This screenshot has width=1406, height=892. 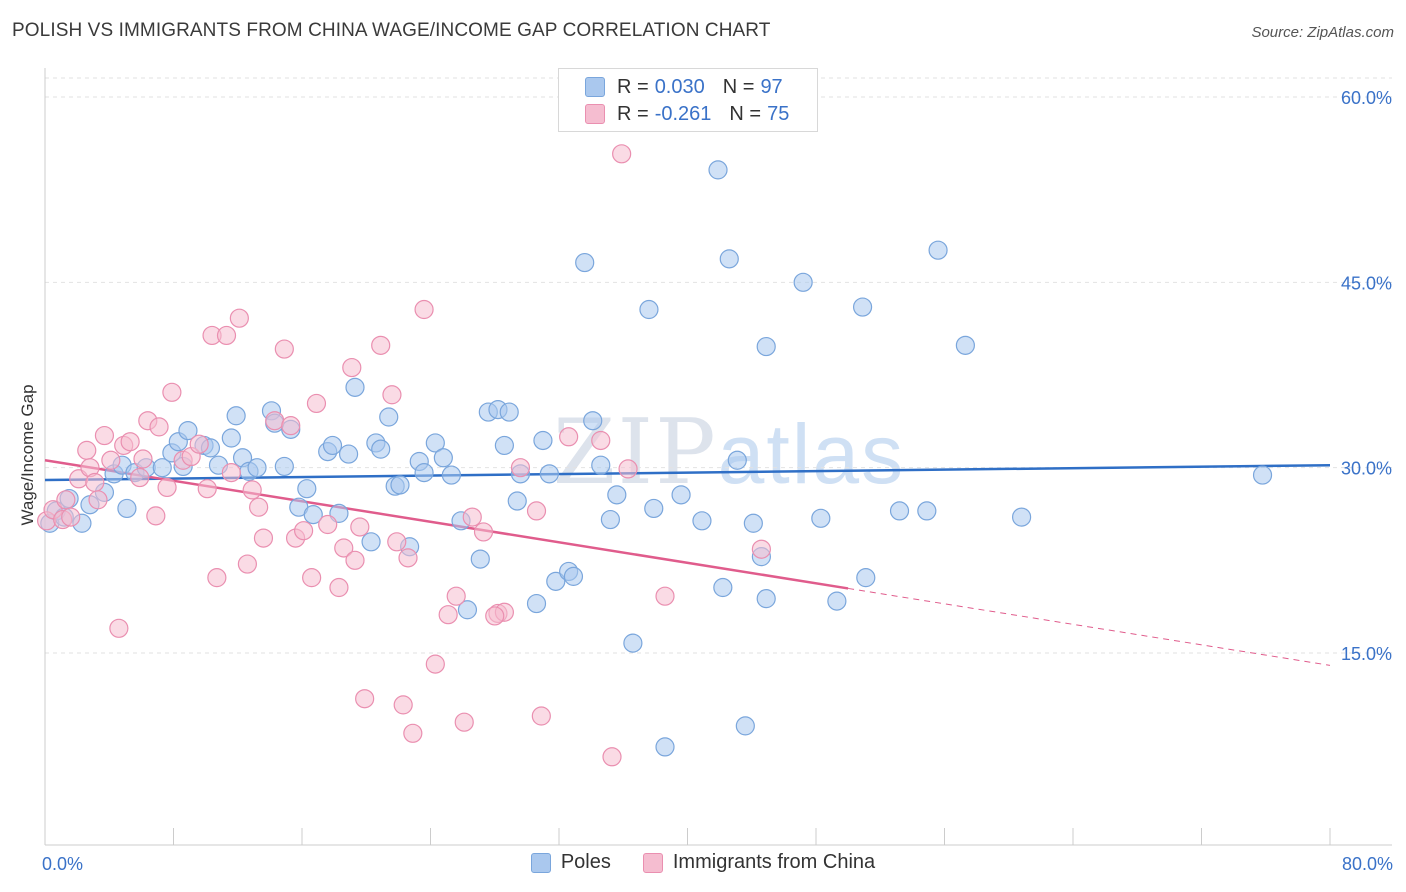 I want to click on legend-label-china: Immigrants from China, so click(x=774, y=862).